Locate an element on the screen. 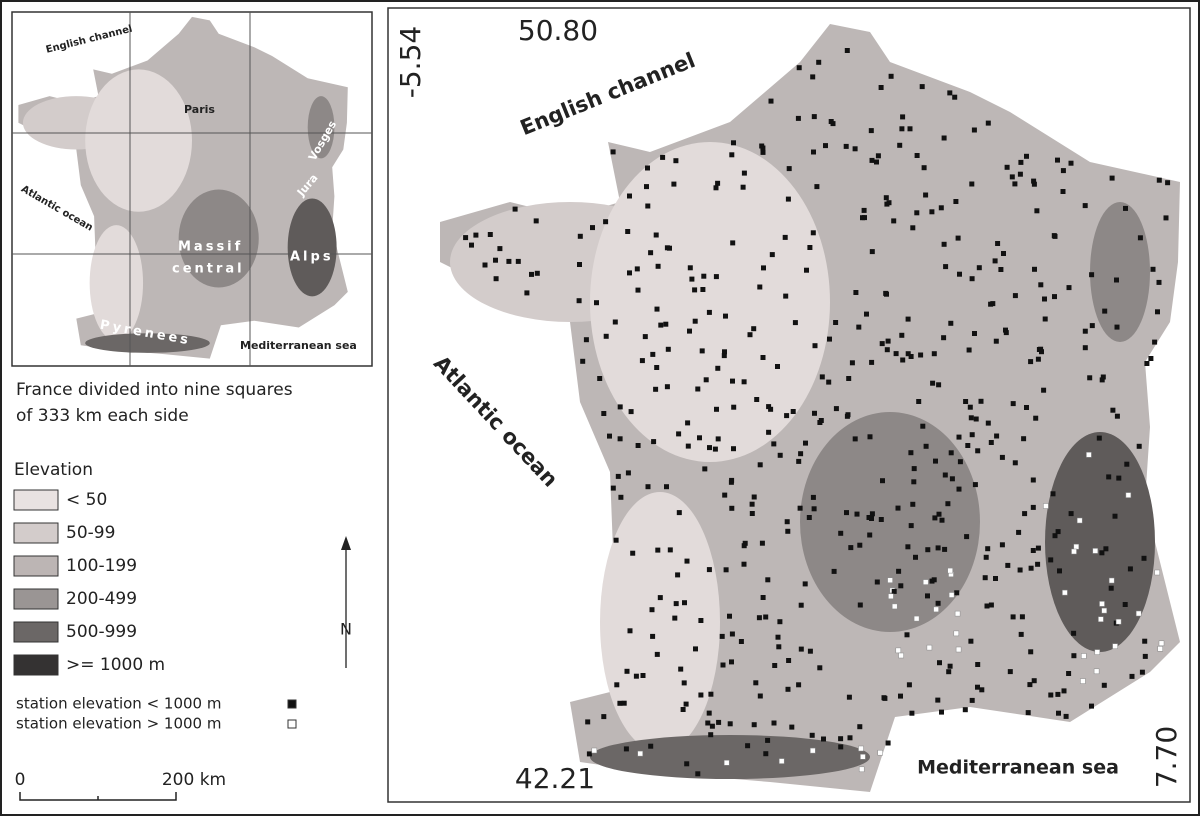 The width and height of the screenshot is (1200, 816). inset-label: Massif is located at coordinates (210, 247).